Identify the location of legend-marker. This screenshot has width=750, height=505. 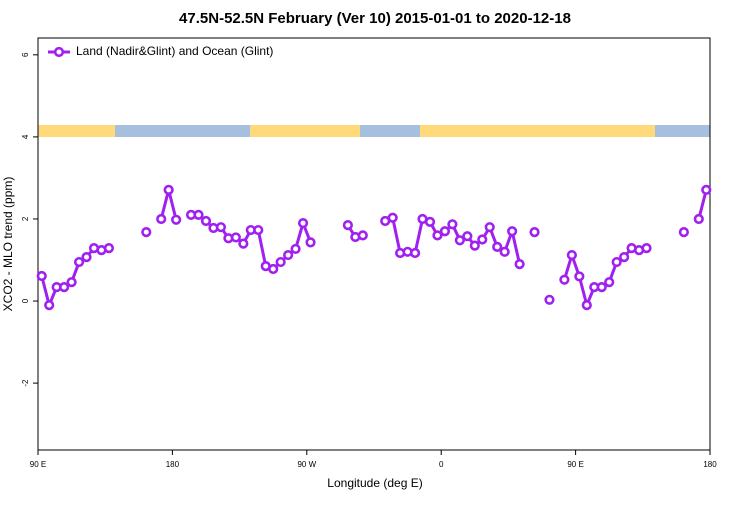
(59, 52).